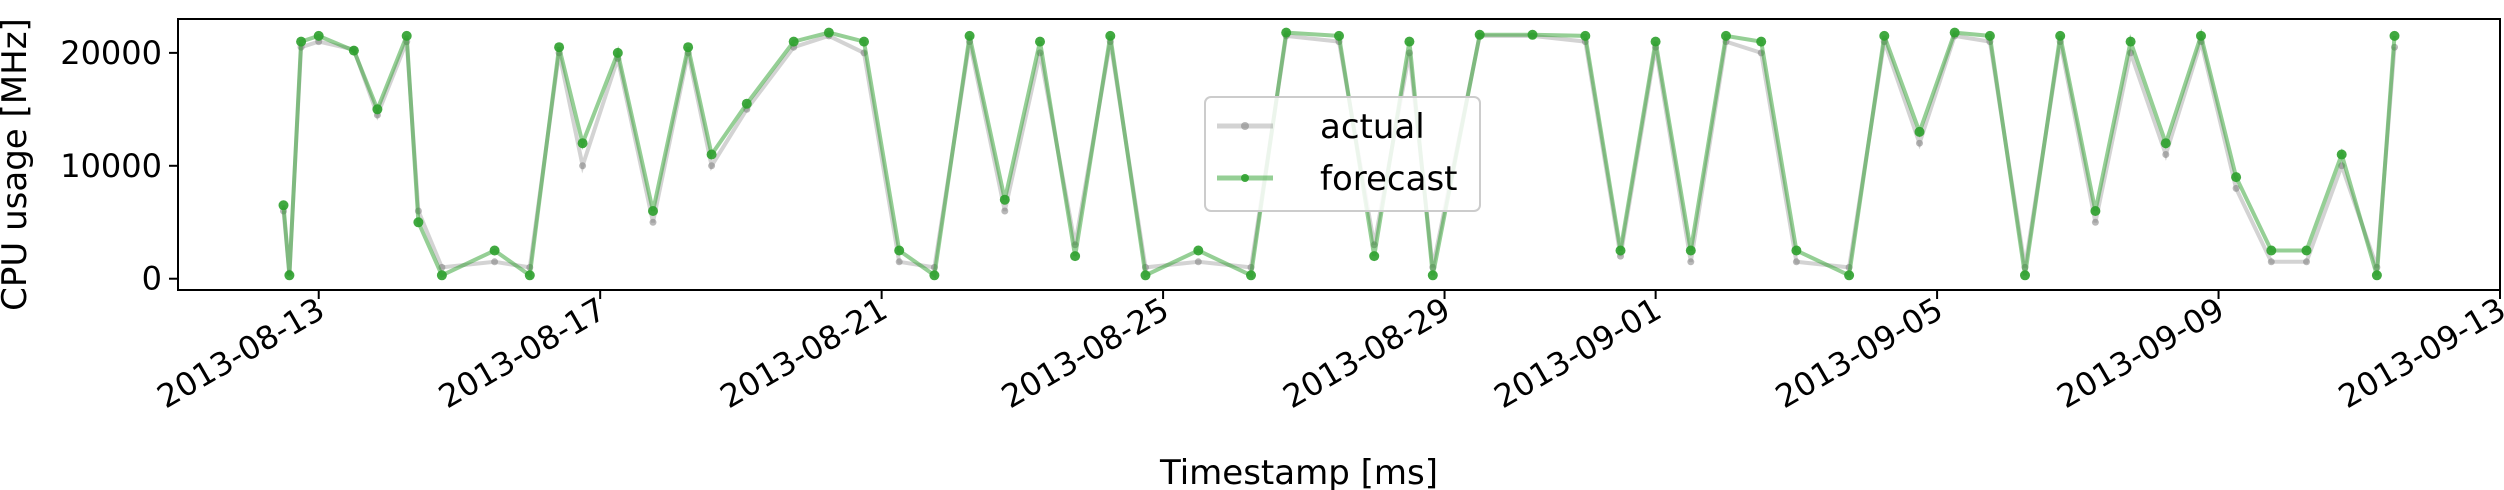 The width and height of the screenshot is (2504, 490). I want to click on x-tick-label: 2013-08-13, so click(241, 353).